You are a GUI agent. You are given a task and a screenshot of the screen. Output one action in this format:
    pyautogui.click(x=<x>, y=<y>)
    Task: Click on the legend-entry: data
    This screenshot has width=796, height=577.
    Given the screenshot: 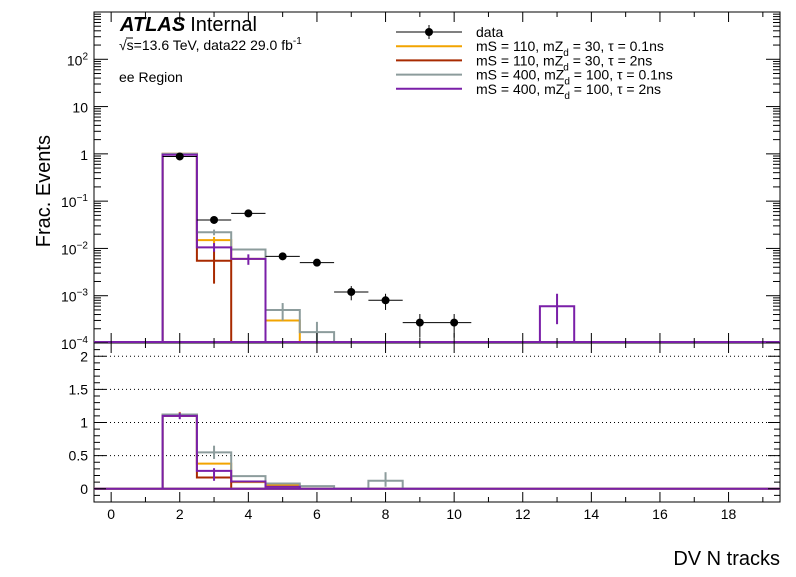 What is the action you would take?
    pyautogui.click(x=449, y=32)
    